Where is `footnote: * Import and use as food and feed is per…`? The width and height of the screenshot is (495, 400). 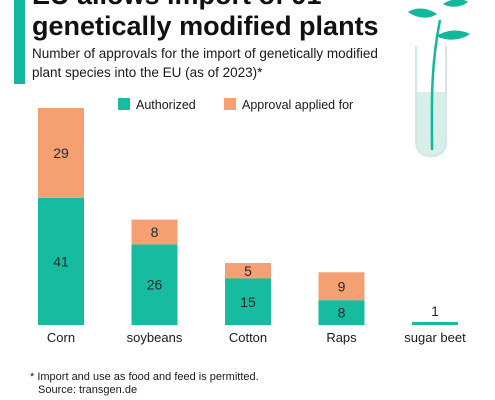 footnote: * Import and use as food and feed is per… is located at coordinates (240, 384).